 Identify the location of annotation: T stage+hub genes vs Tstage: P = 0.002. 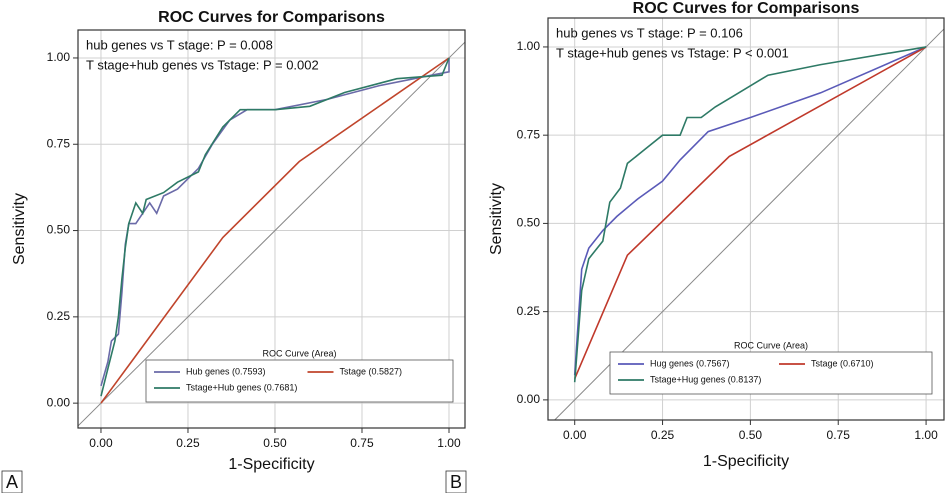
(202, 64).